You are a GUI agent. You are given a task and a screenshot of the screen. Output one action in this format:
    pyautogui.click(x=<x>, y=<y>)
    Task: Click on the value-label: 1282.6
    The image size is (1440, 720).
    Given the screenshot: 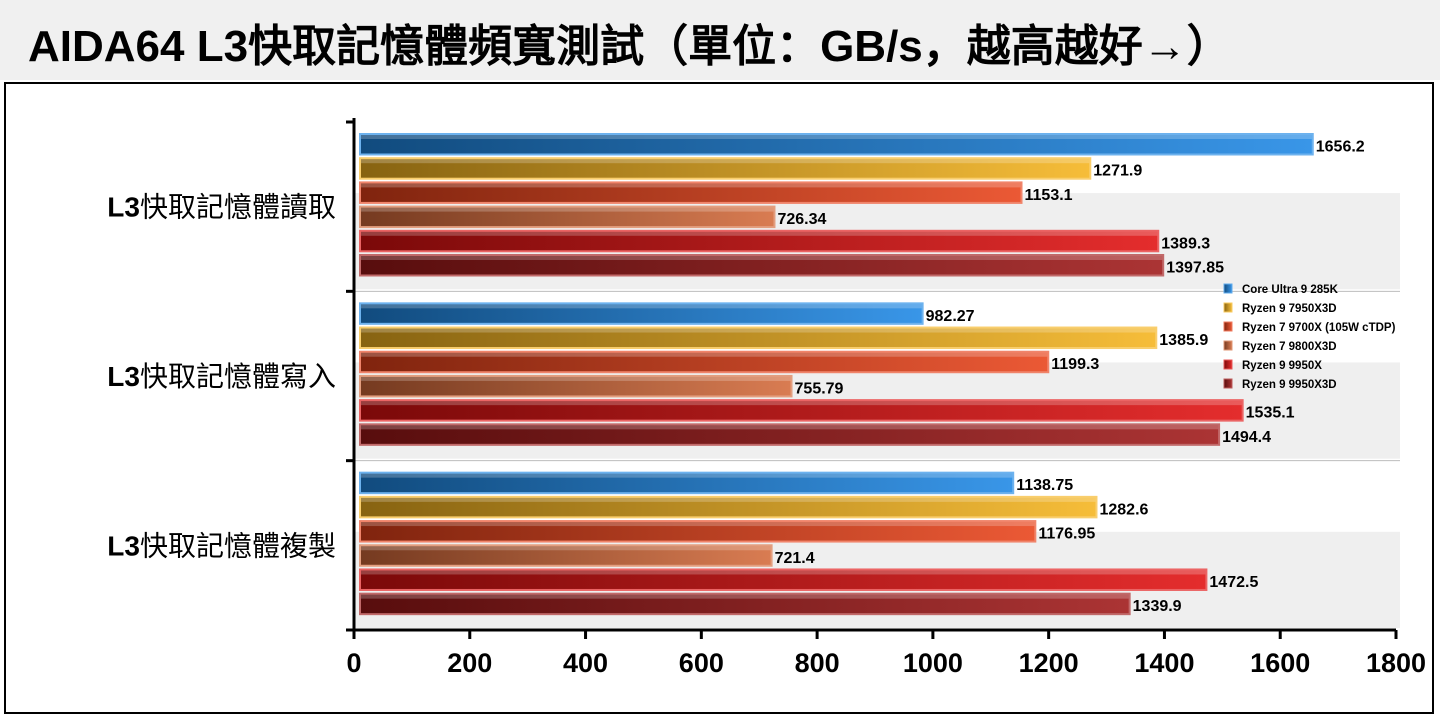 What is the action you would take?
    pyautogui.click(x=1123, y=509)
    